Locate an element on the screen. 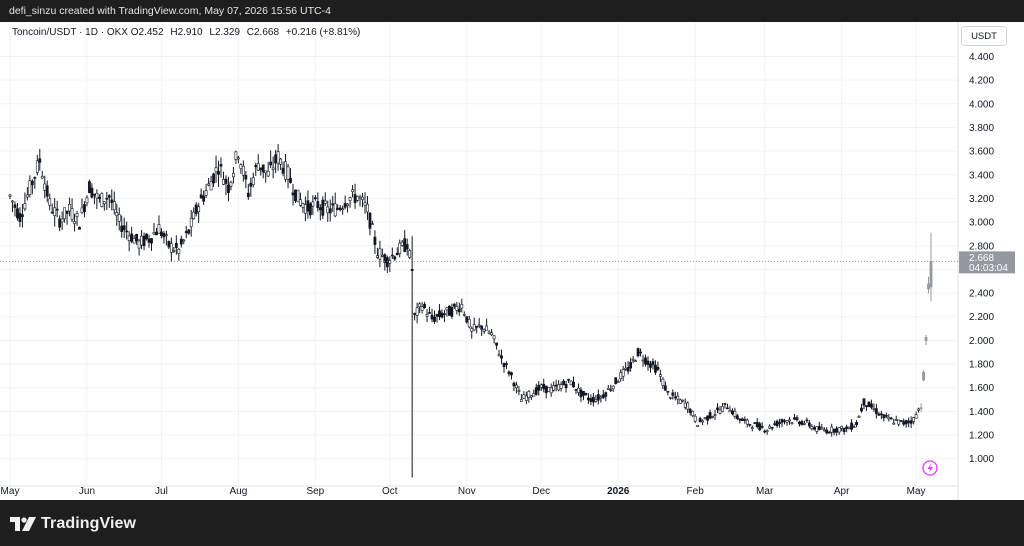 The image size is (1024, 546). y-tick-label: 3.400 is located at coordinates (981, 175).